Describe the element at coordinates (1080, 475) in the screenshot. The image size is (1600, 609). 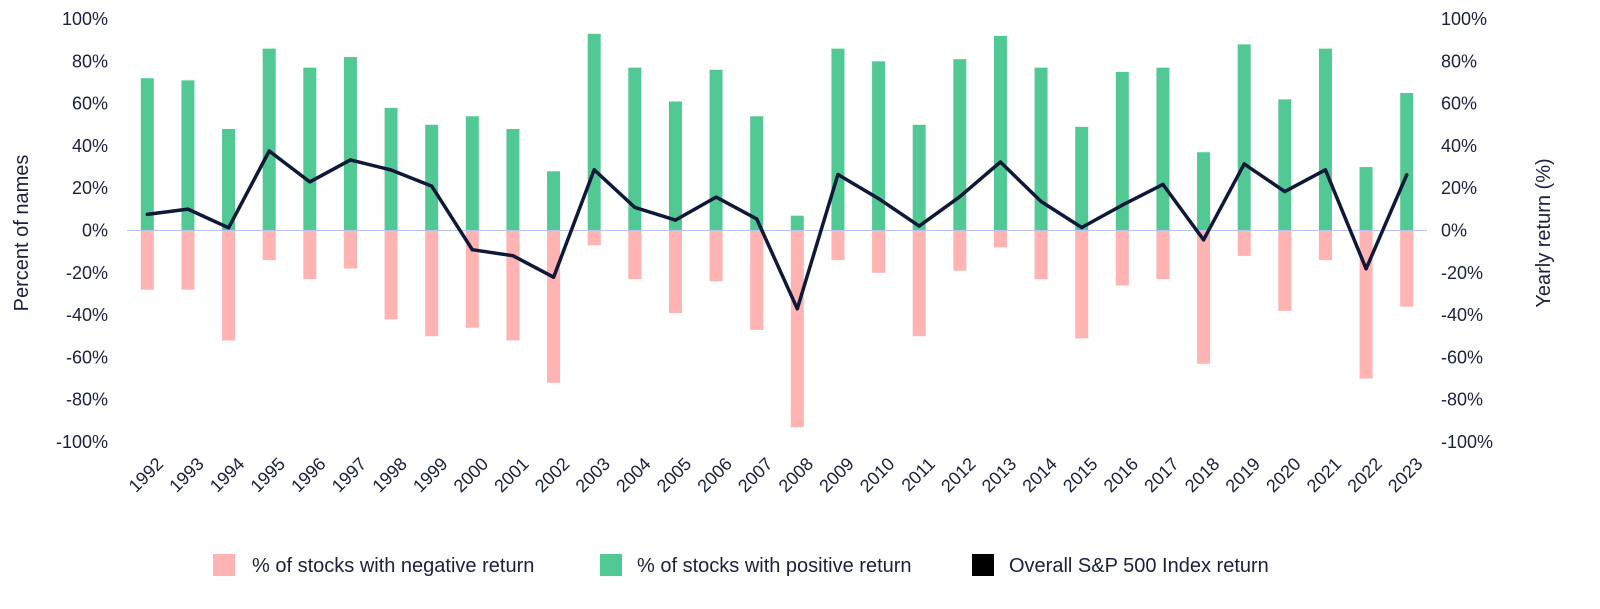
I see `x-tick-label-2015: 2015` at that location.